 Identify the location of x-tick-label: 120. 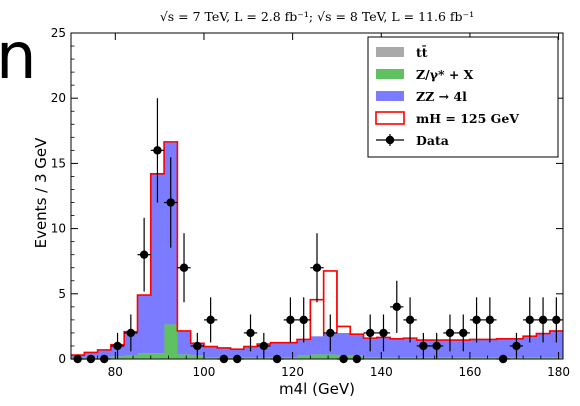
(292, 372).